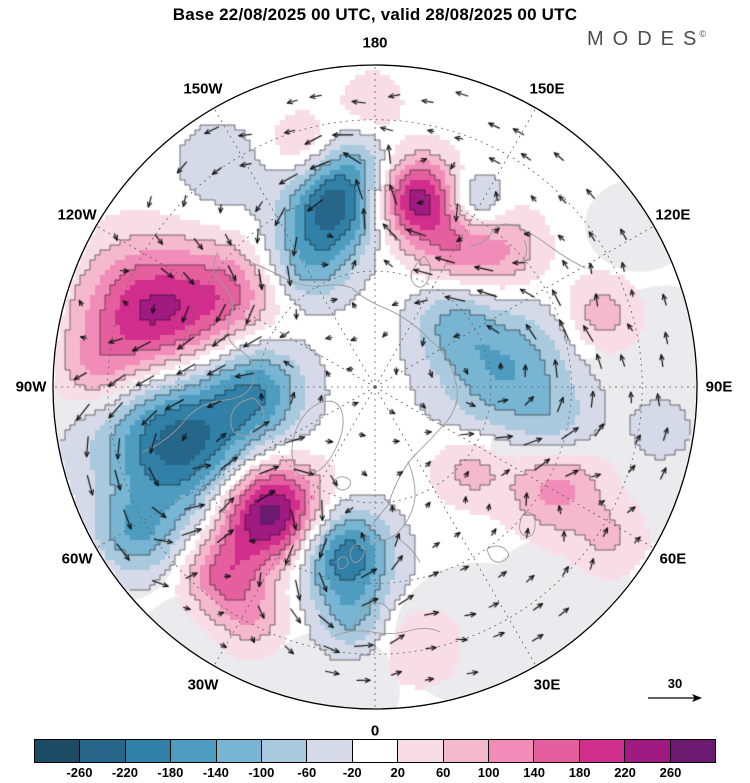 Image resolution: width=750 pixels, height=783 pixels. What do you see at coordinates (77, 215) in the screenshot?
I see `longitude-label: 120W` at bounding box center [77, 215].